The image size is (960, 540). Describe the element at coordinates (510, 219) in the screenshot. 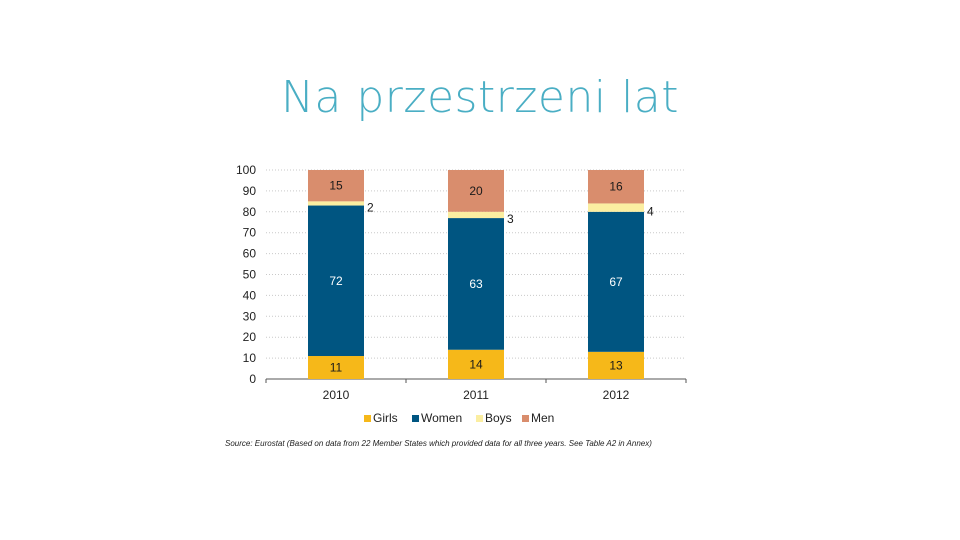

I see `data-label: 3` at that location.